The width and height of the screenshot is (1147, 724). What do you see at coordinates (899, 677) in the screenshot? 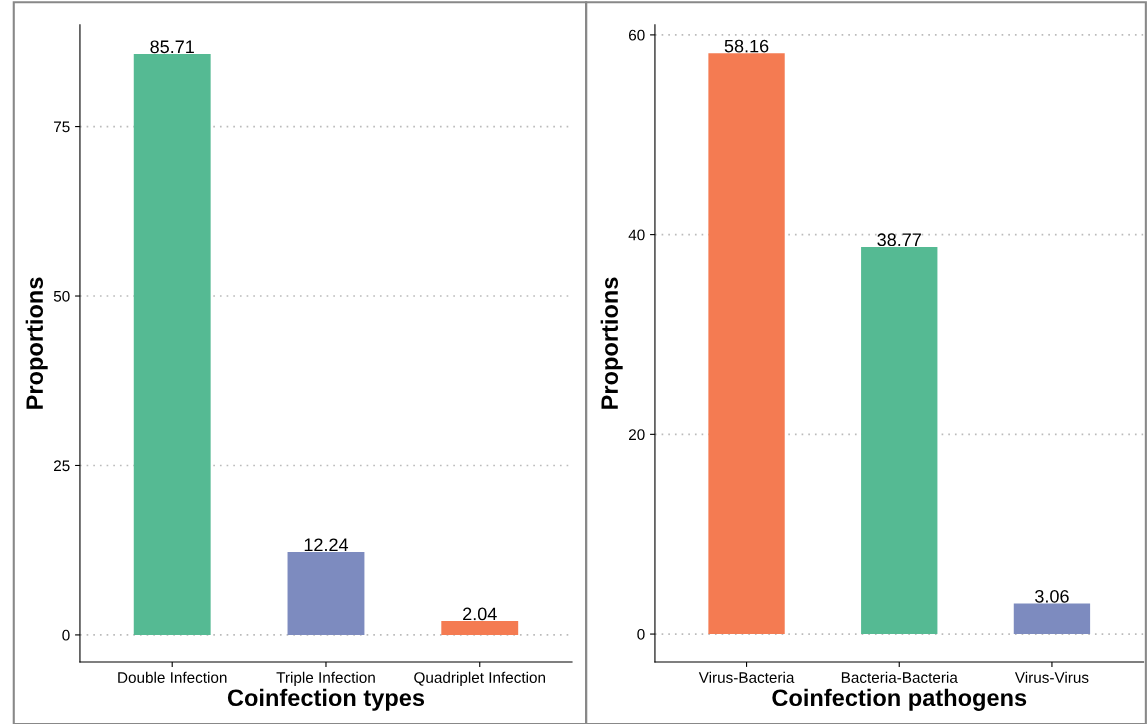
I see `x-tick-label: Bacteria-Bacteria` at bounding box center [899, 677].